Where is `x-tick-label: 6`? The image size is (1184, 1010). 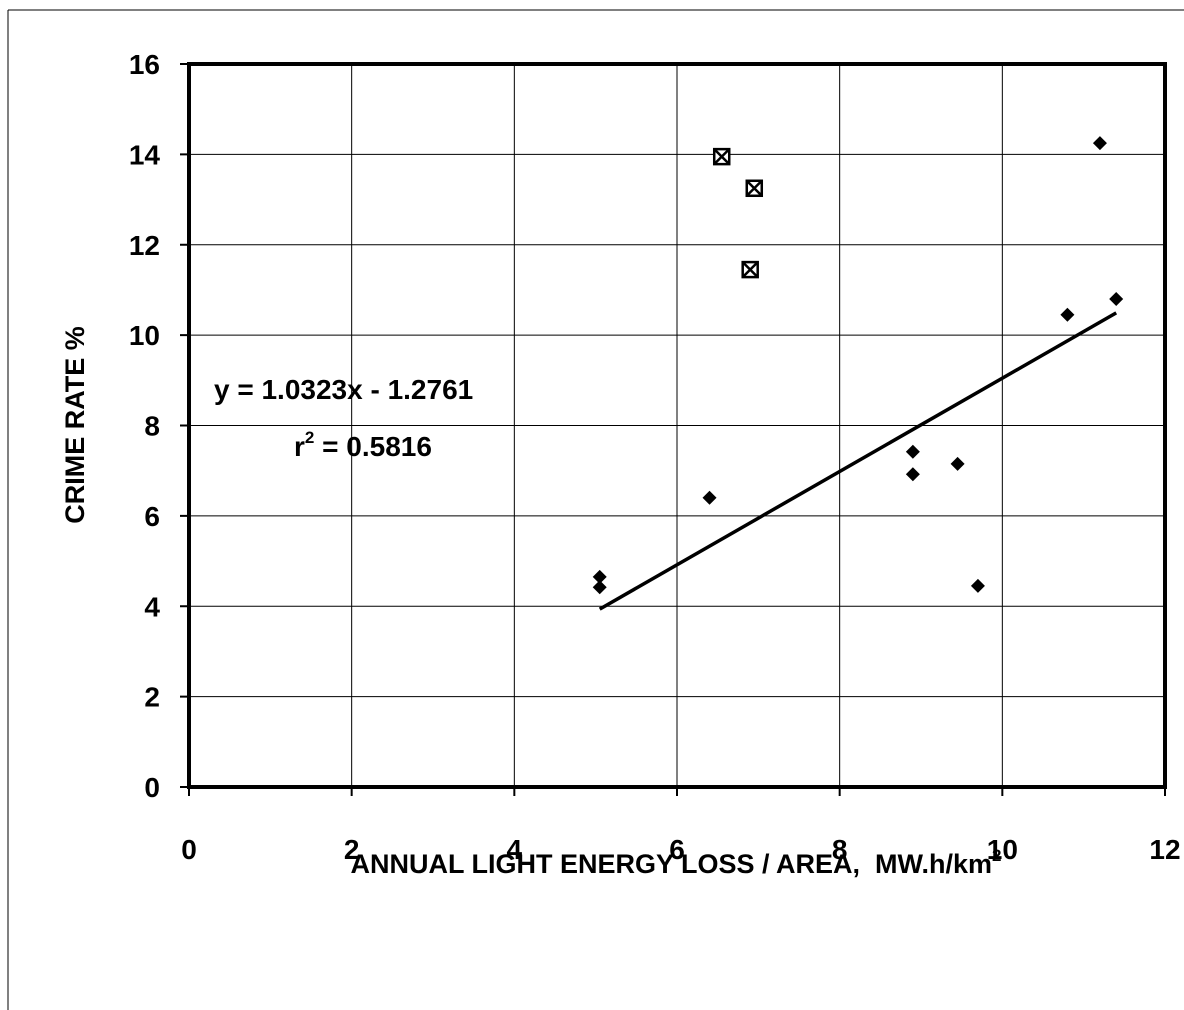
x-tick-label: 6 is located at coordinates (677, 849).